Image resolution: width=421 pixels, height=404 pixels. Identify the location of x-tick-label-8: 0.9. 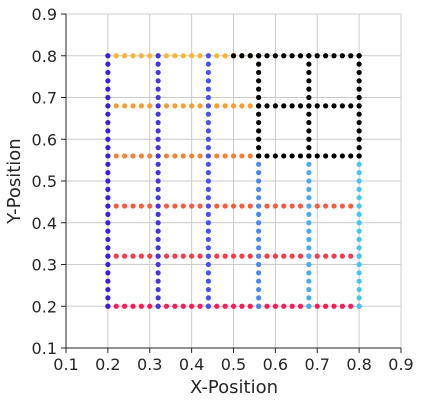
(400, 364).